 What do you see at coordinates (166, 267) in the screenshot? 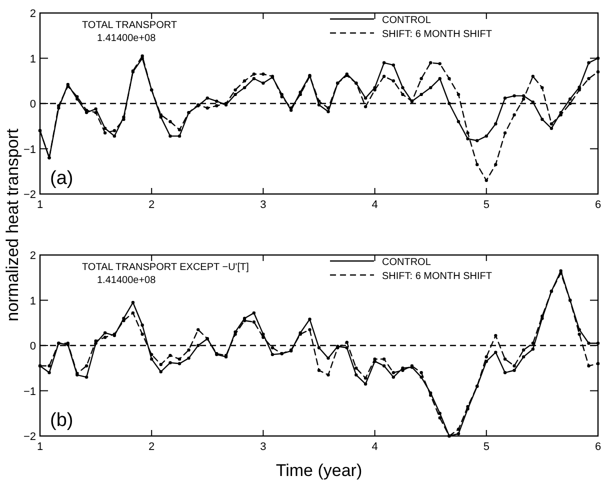
I see `annotation: TOTAL TRANSPORT EXCEPT −U'[T]` at bounding box center [166, 267].